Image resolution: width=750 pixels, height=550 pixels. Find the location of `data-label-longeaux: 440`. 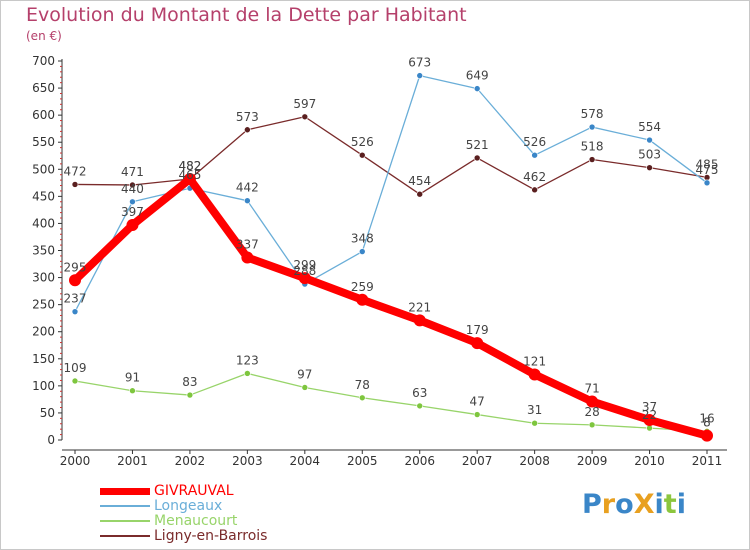

data-label-longeaux: 440 is located at coordinates (132, 189).